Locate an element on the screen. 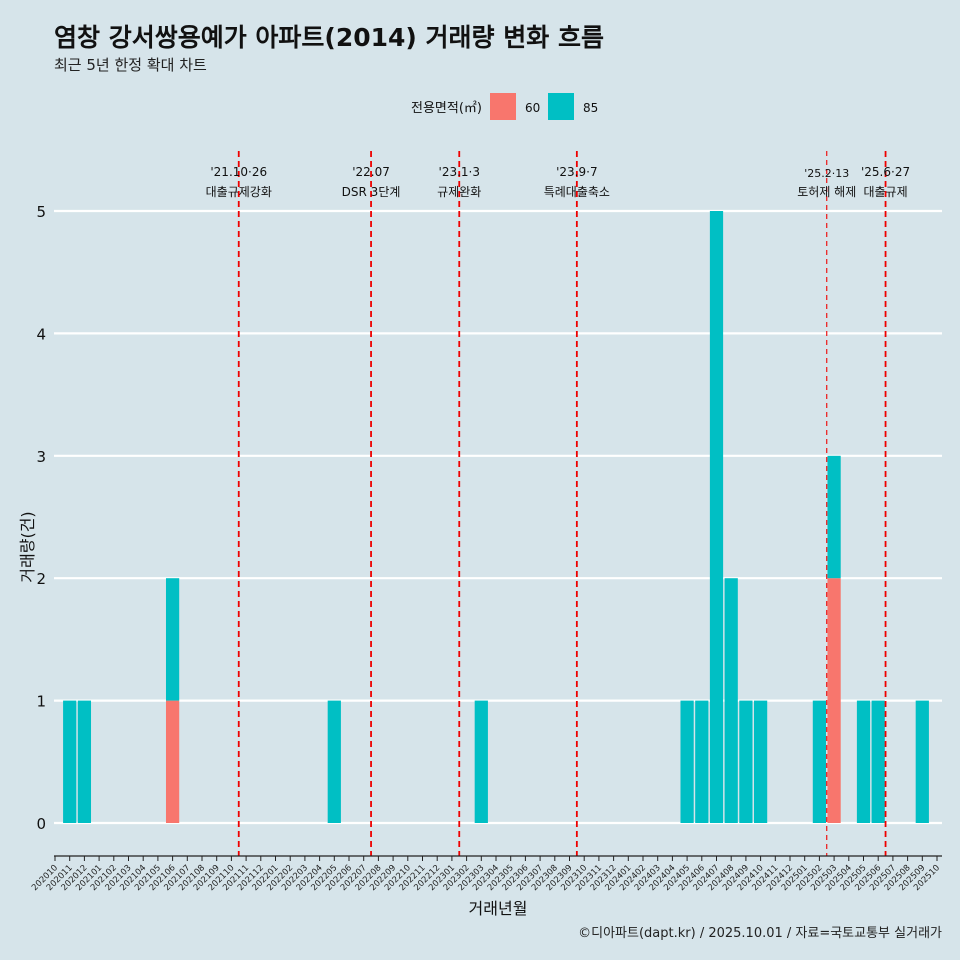 This screenshot has height=960, width=960. event-date-label: '25.6·27 is located at coordinates (885, 172).